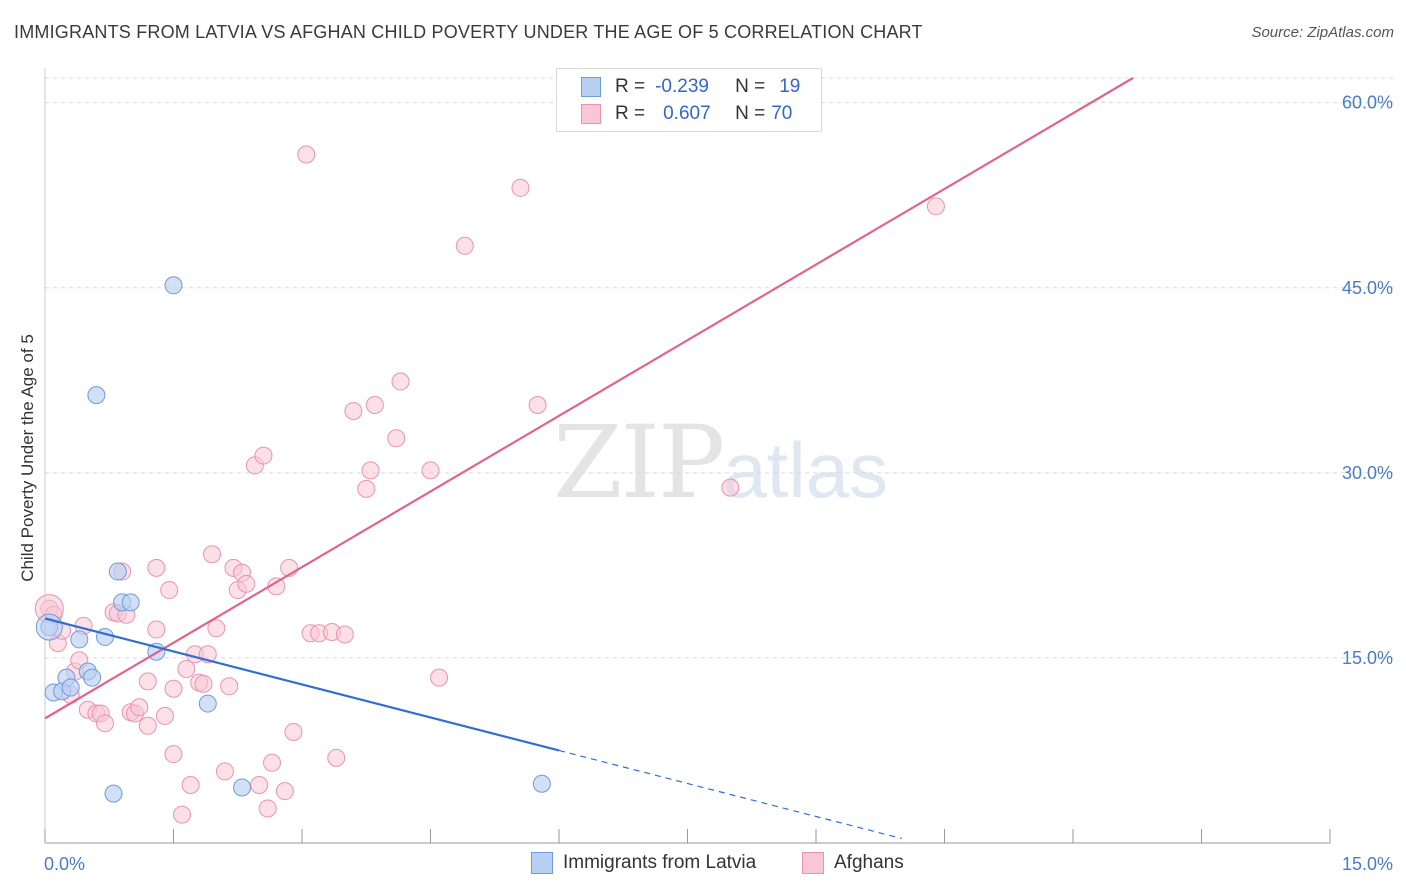  I want to click on afghan-legend-swatch, so click(813, 863).